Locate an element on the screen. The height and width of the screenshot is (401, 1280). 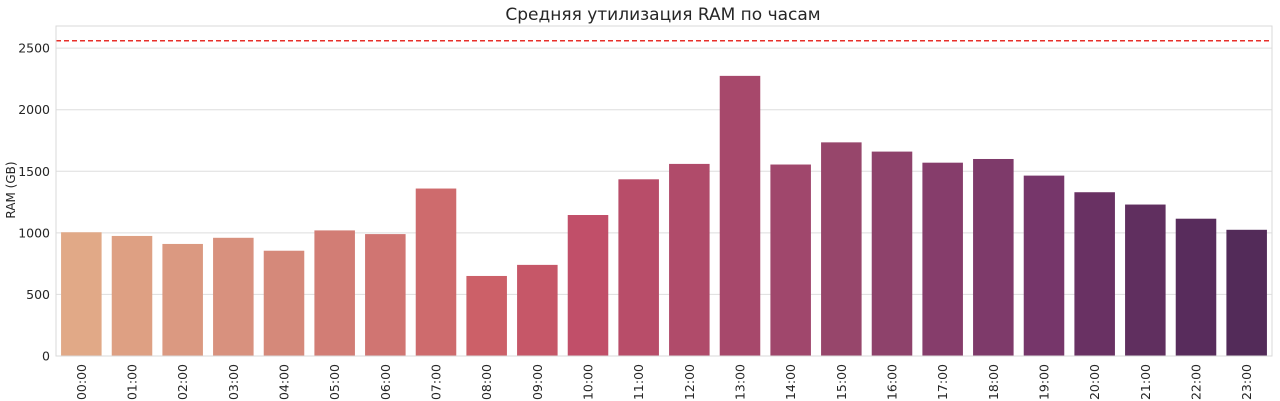
x-tick-label: 22:00 is located at coordinates (1196, 382).